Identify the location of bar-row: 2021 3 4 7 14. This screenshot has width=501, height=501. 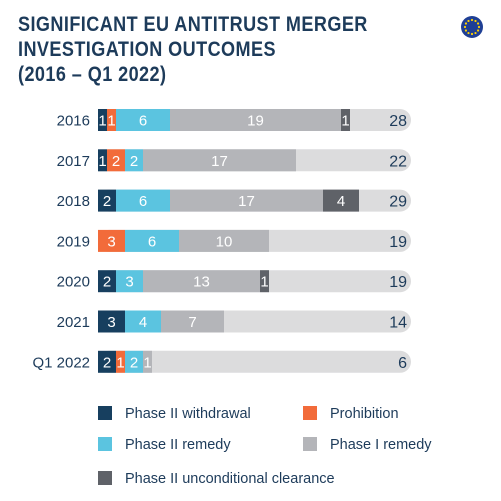
(234, 321).